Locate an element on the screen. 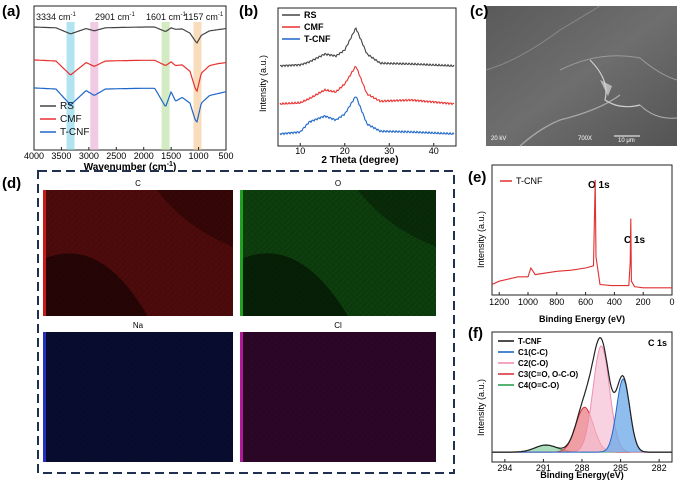 The image size is (679, 483). eds-map-o: O is located at coordinates (338, 247).